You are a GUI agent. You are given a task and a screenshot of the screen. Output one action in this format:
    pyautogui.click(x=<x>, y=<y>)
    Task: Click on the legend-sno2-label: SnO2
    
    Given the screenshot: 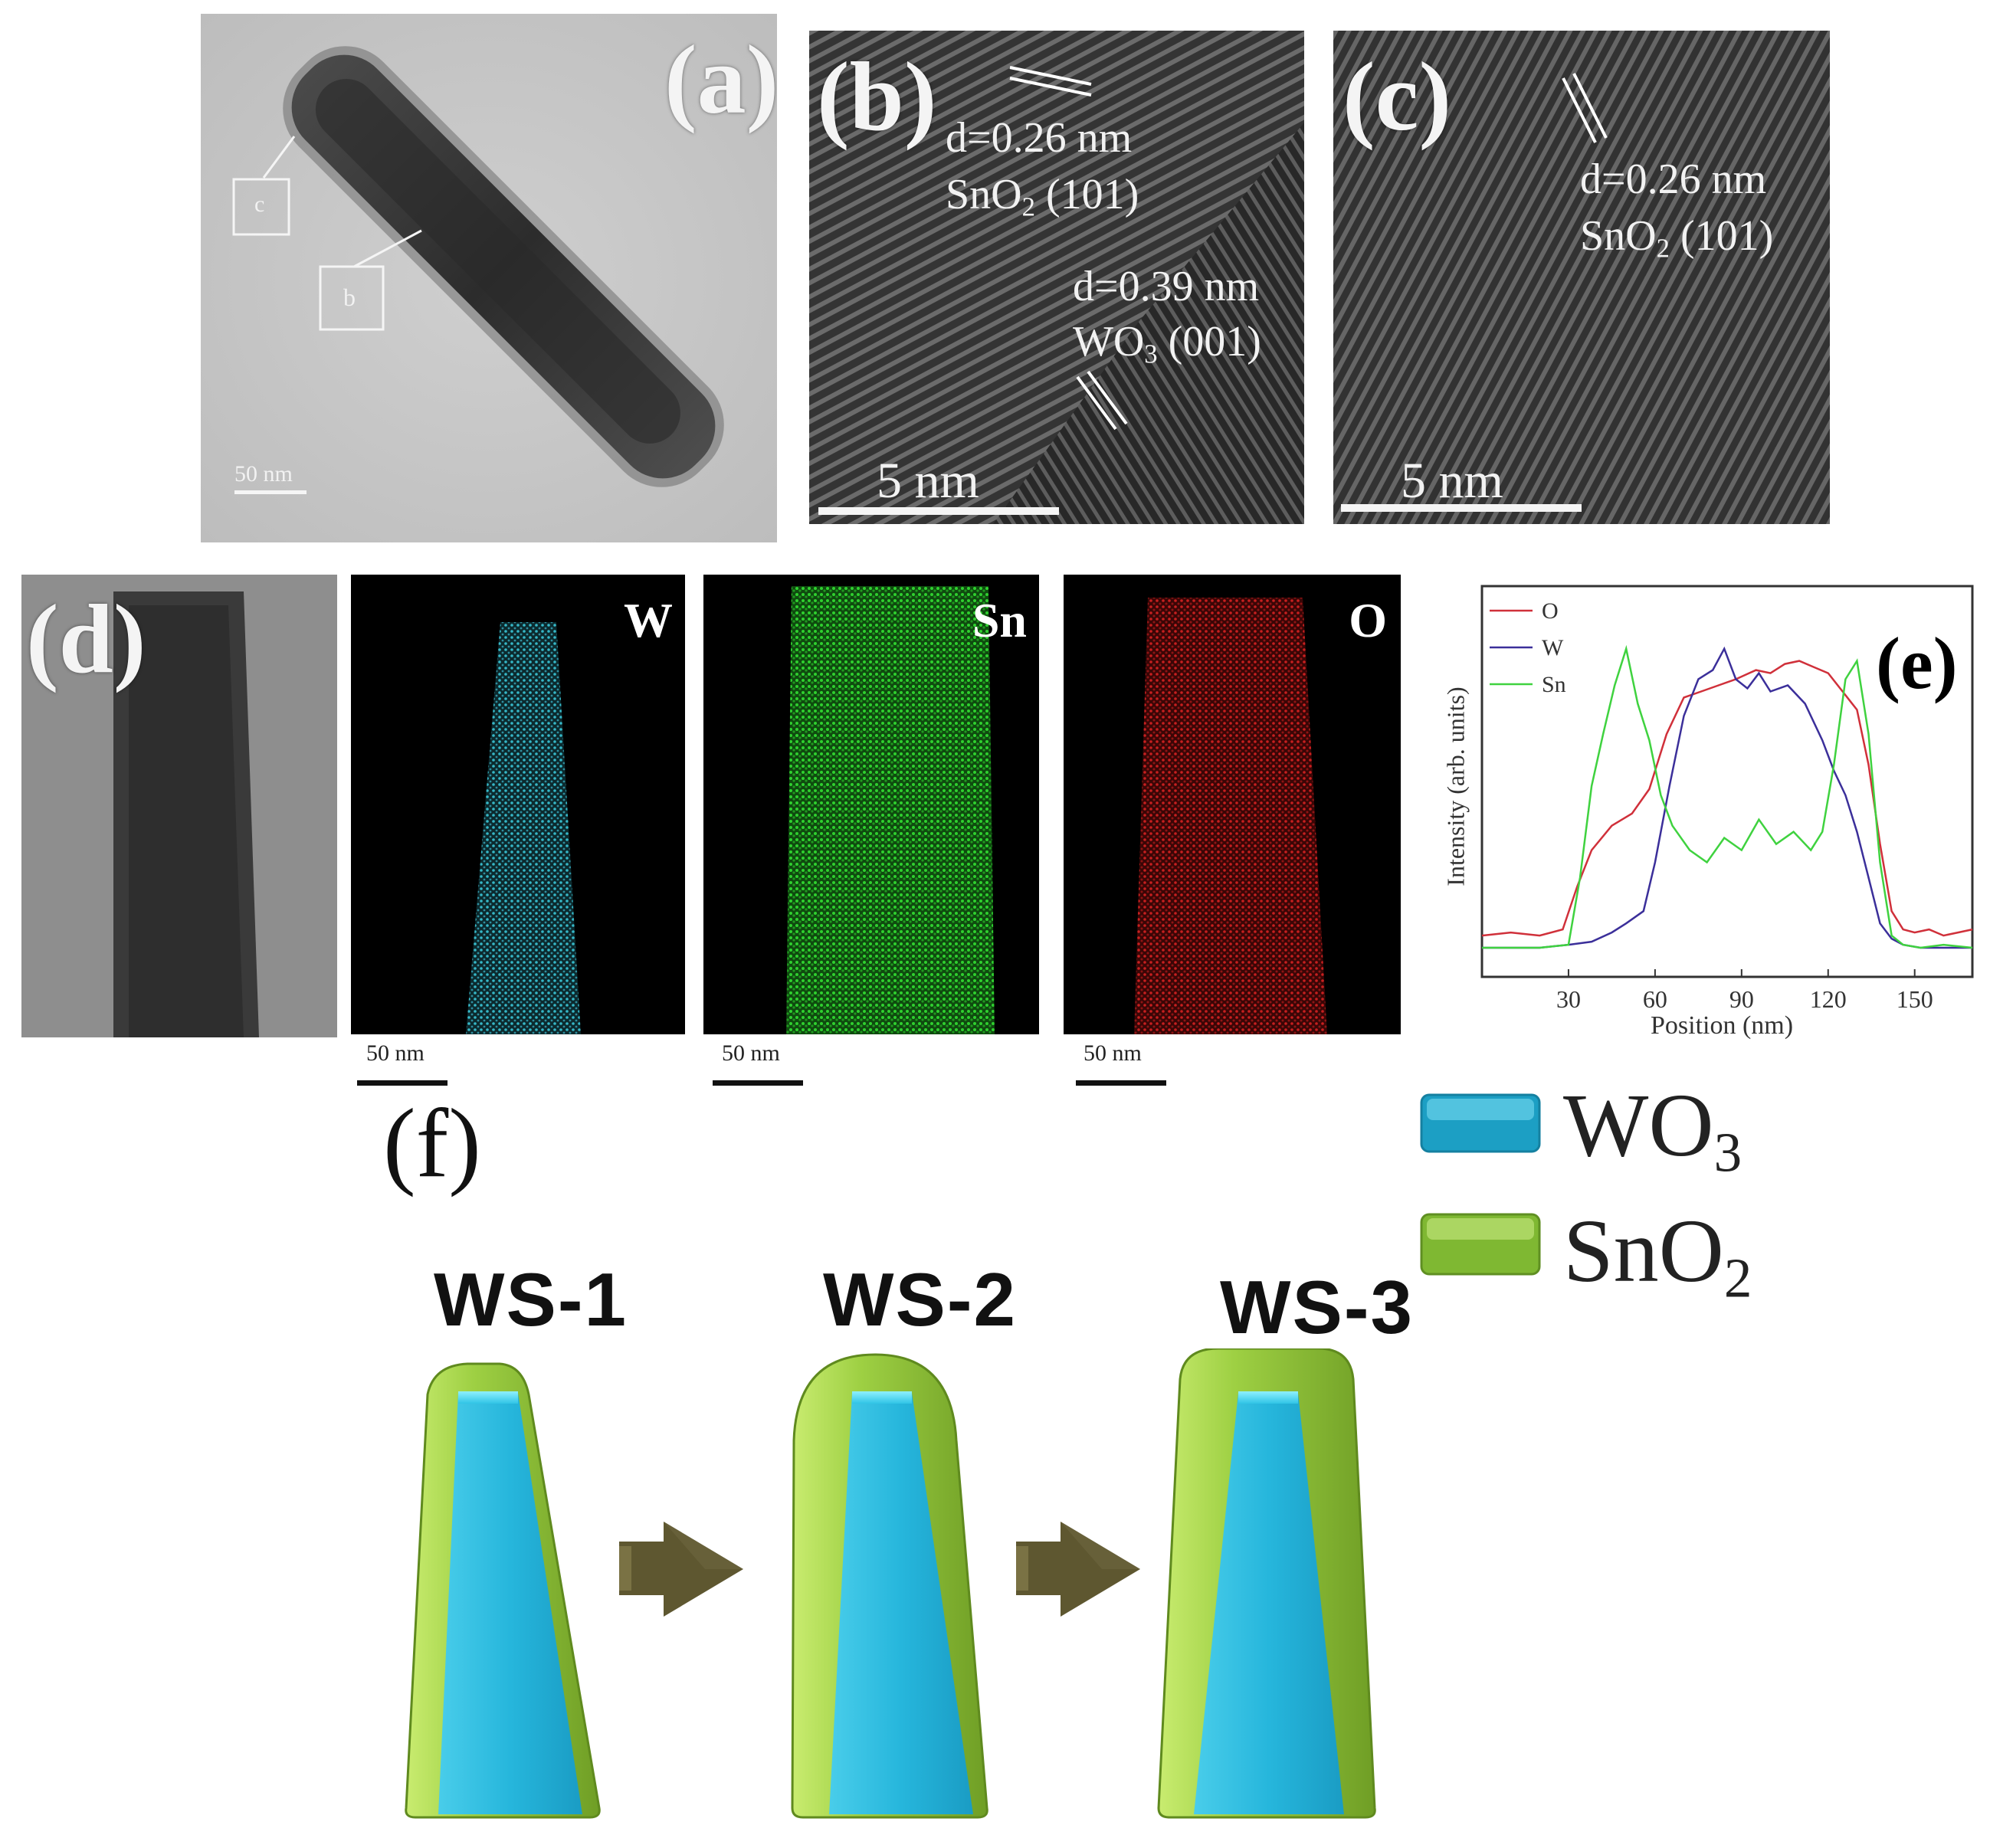 What is the action you would take?
    pyautogui.click(x=1657, y=1255)
    